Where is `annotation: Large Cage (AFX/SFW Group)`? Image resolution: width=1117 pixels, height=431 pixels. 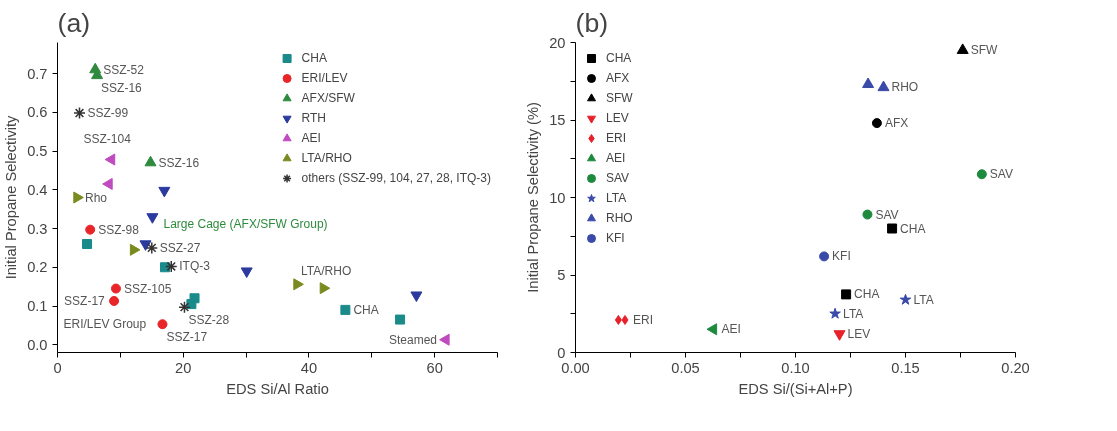 annotation: Large Cage (AFX/SFW Group) is located at coordinates (245, 223).